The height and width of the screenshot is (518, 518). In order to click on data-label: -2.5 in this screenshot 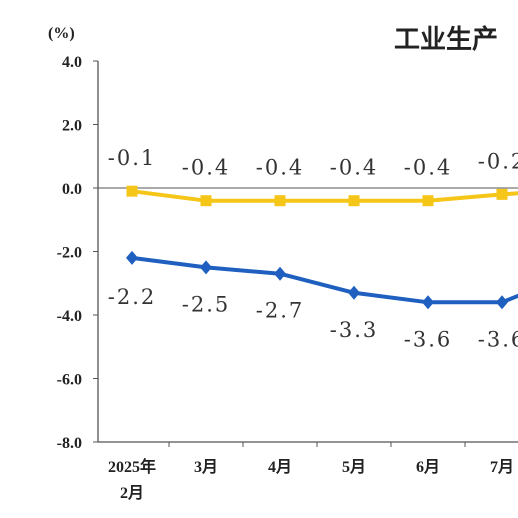, I will do `click(206, 304)`.